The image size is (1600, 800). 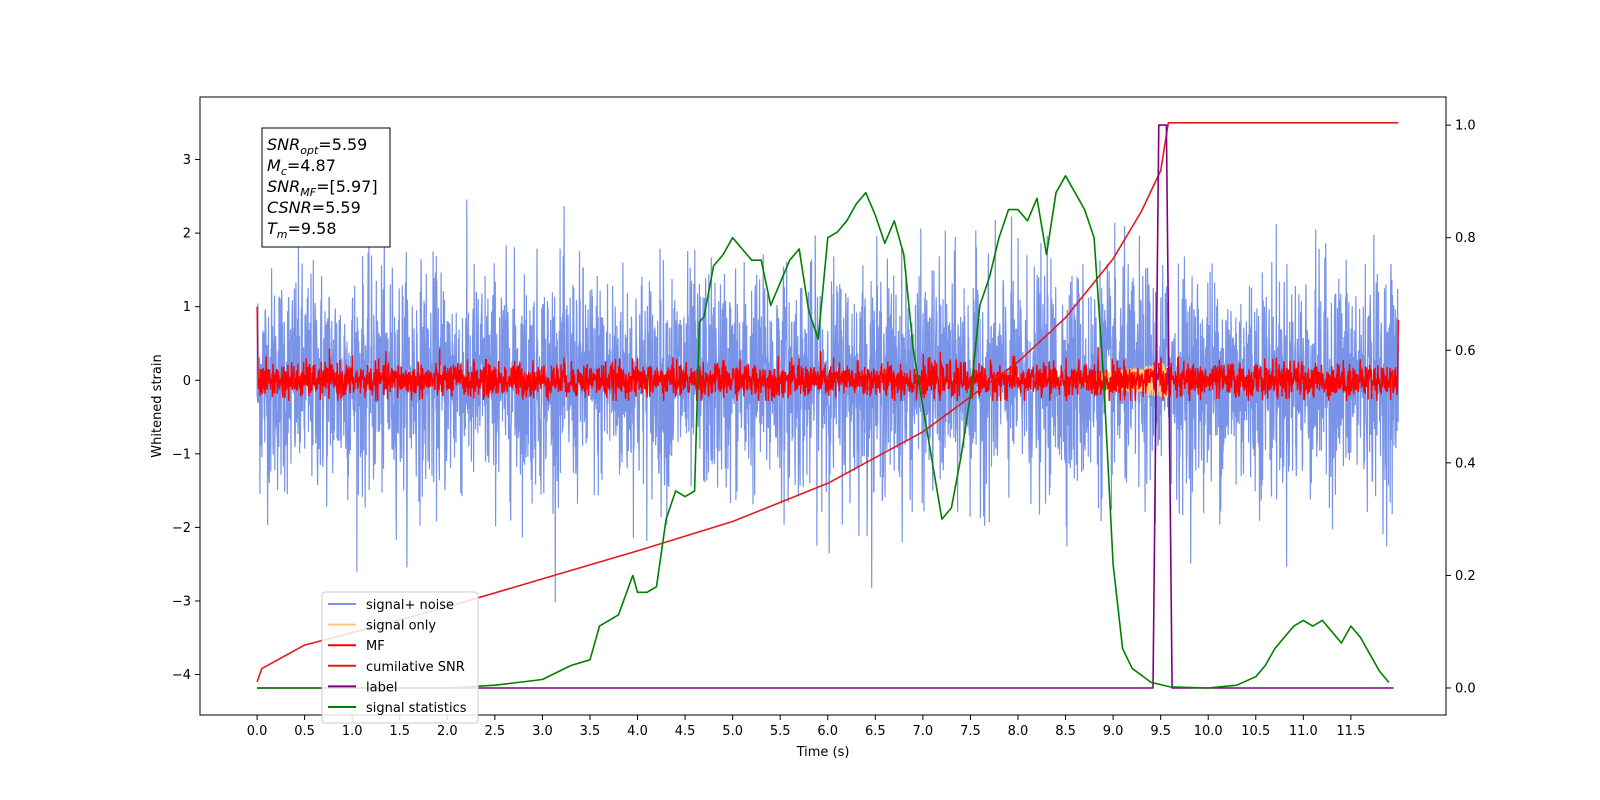 What do you see at coordinates (1465, 351) in the screenshot?
I see `y2-tick-label: 0.6` at bounding box center [1465, 351].